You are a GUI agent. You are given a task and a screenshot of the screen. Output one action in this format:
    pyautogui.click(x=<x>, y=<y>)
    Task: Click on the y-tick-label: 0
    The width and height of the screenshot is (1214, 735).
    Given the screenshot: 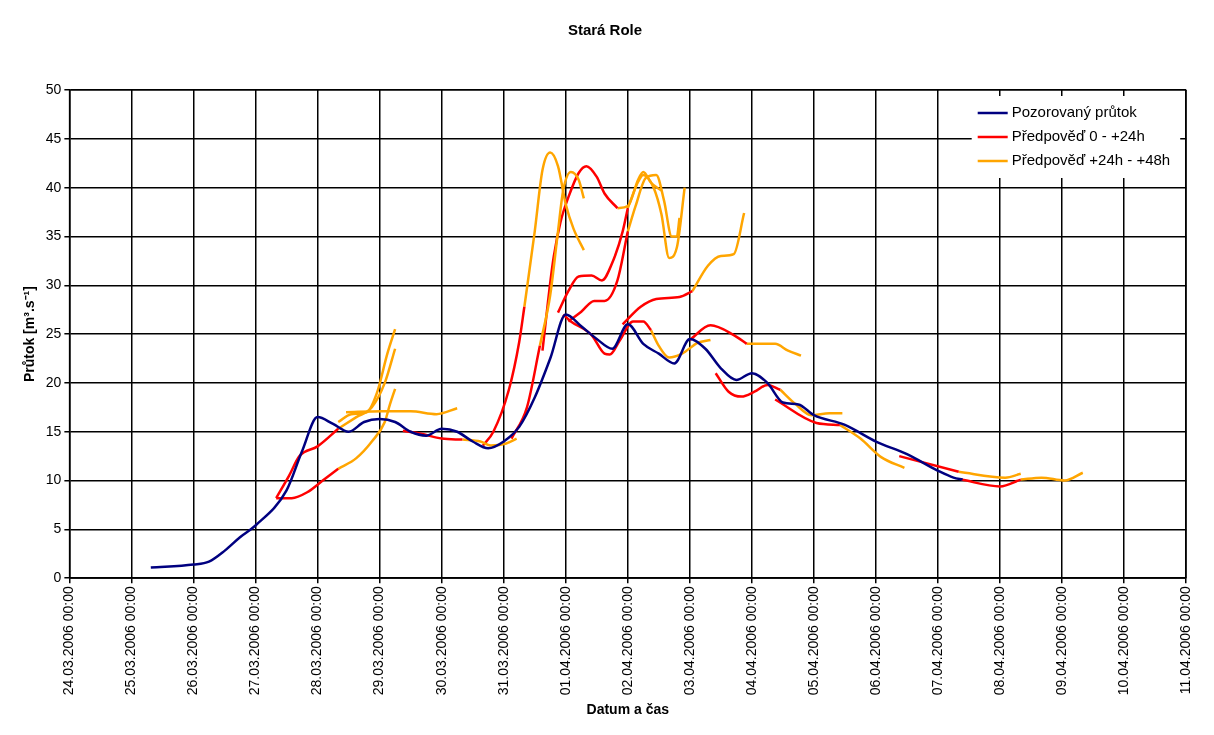 What is the action you would take?
    pyautogui.click(x=57, y=577)
    